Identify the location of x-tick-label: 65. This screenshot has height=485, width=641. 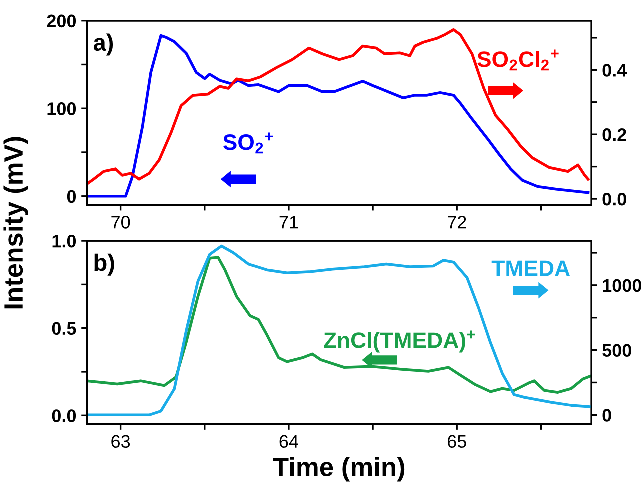
(457, 441).